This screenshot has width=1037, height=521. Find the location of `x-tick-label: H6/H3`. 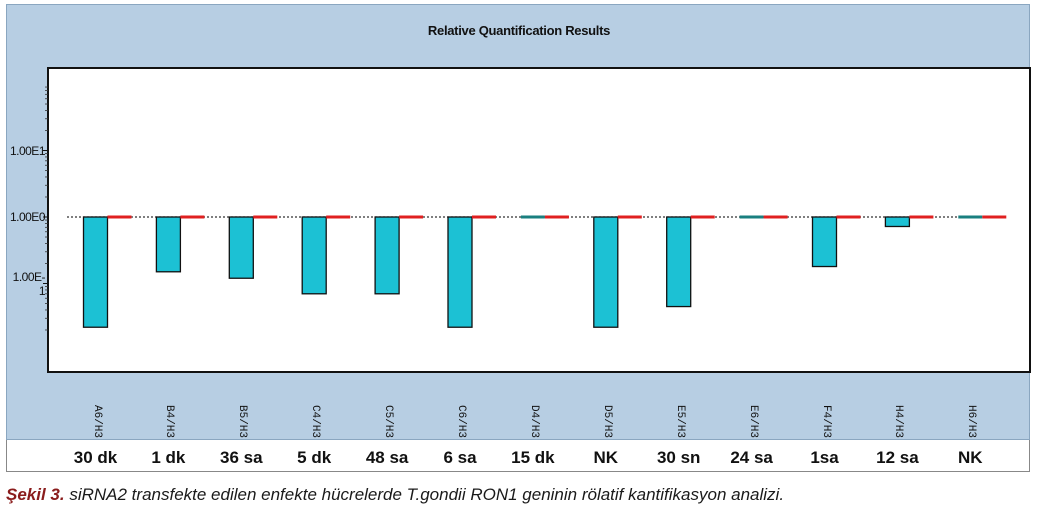

x-tick-label: H6/H3 is located at coordinates (971, 422).